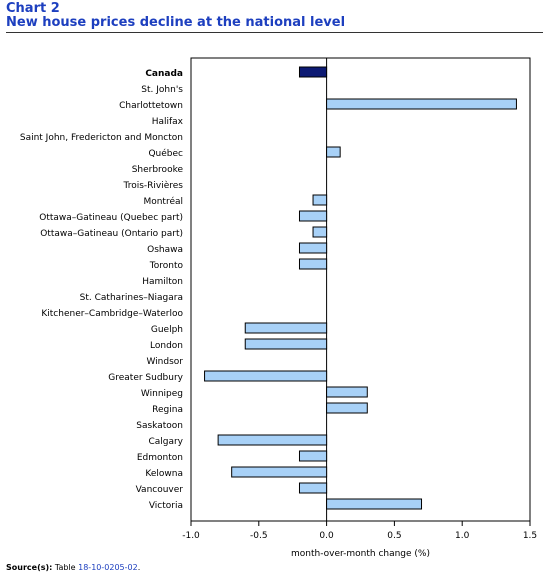 The height and width of the screenshot is (579, 543). Describe the element at coordinates (191, 536) in the screenshot. I see `x-tick-label: -1.0` at that location.